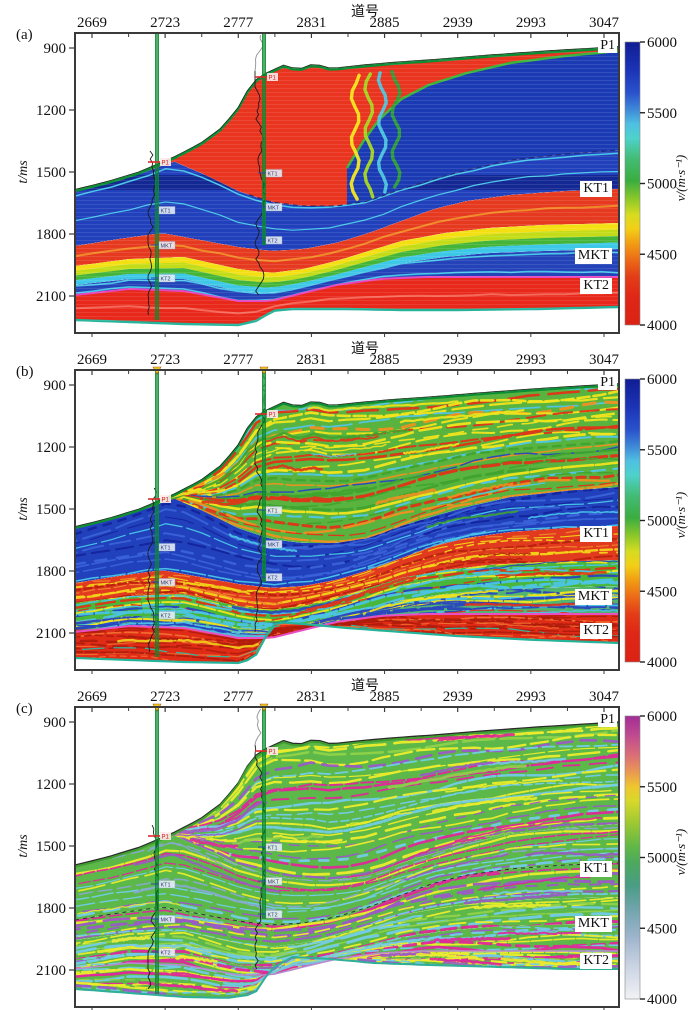 Image resolution: width=700 pixels, height=1010 pixels. What do you see at coordinates (596, 631) in the screenshot?
I see `horizon-label-kt2-b: KT2` at bounding box center [596, 631].